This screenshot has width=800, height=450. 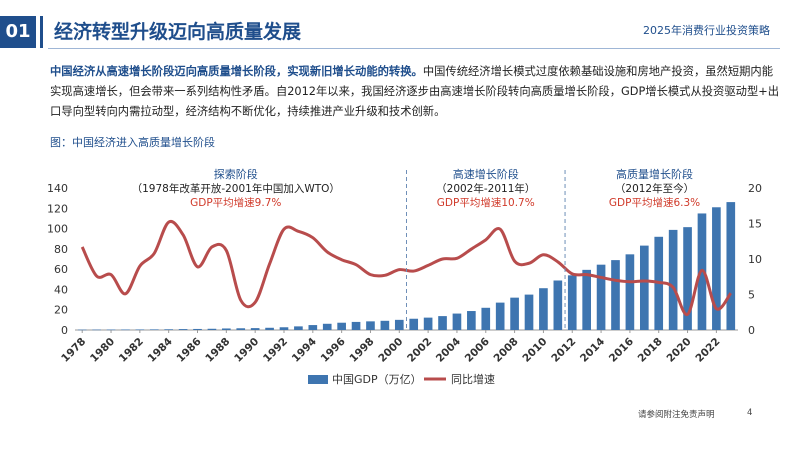 I want to click on header-rule, so click(x=414, y=48).